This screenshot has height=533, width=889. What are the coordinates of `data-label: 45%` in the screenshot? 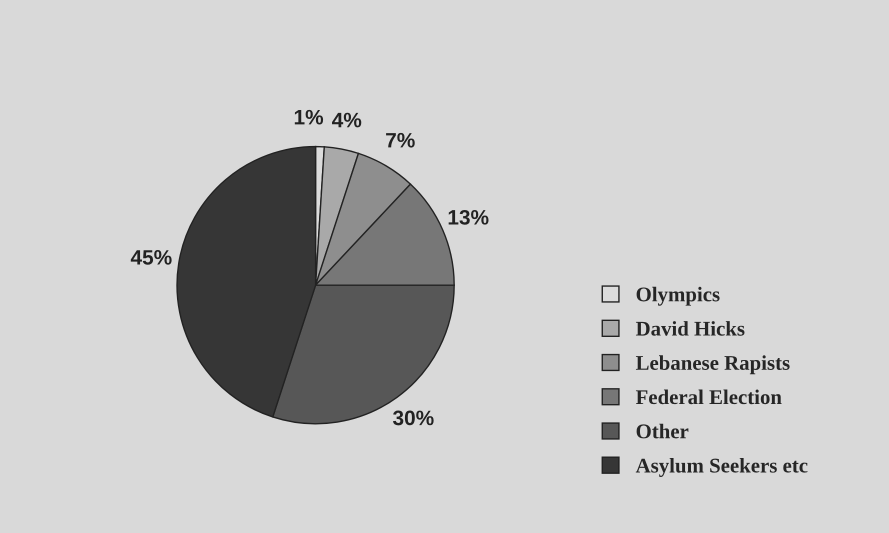 It's located at (151, 257).